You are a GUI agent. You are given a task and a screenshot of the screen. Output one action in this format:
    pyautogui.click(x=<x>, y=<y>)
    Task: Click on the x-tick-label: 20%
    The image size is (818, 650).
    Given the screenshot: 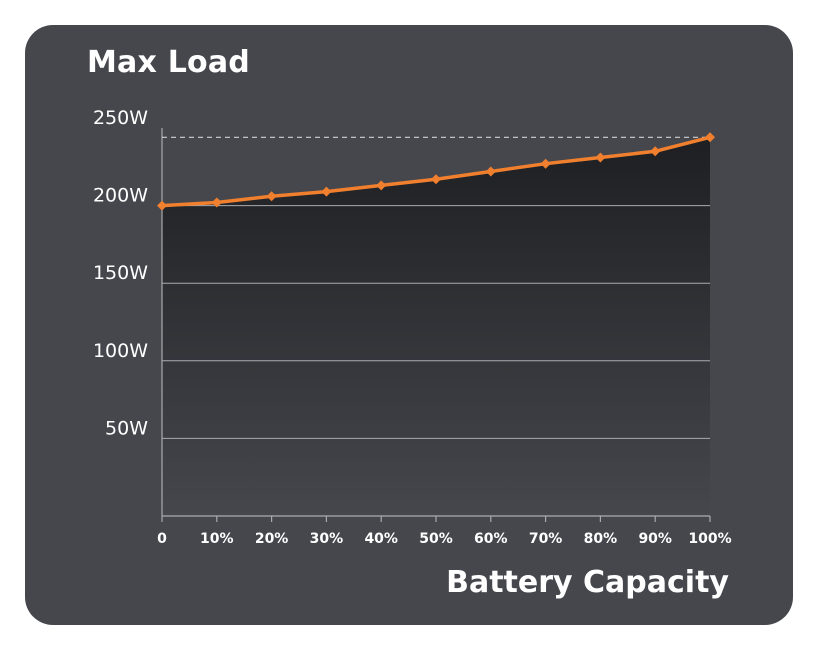 What is the action you would take?
    pyautogui.click(x=272, y=539)
    